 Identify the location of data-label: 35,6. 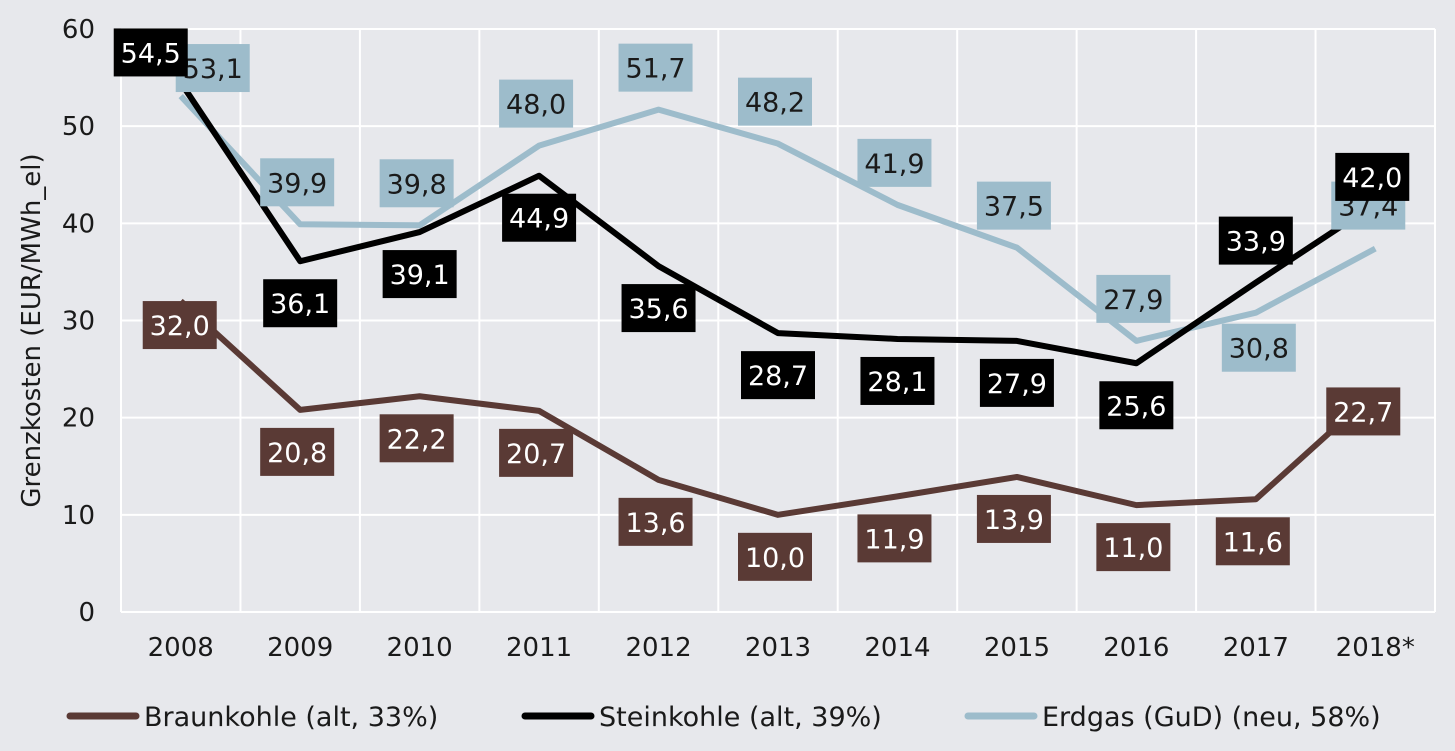
(658, 308).